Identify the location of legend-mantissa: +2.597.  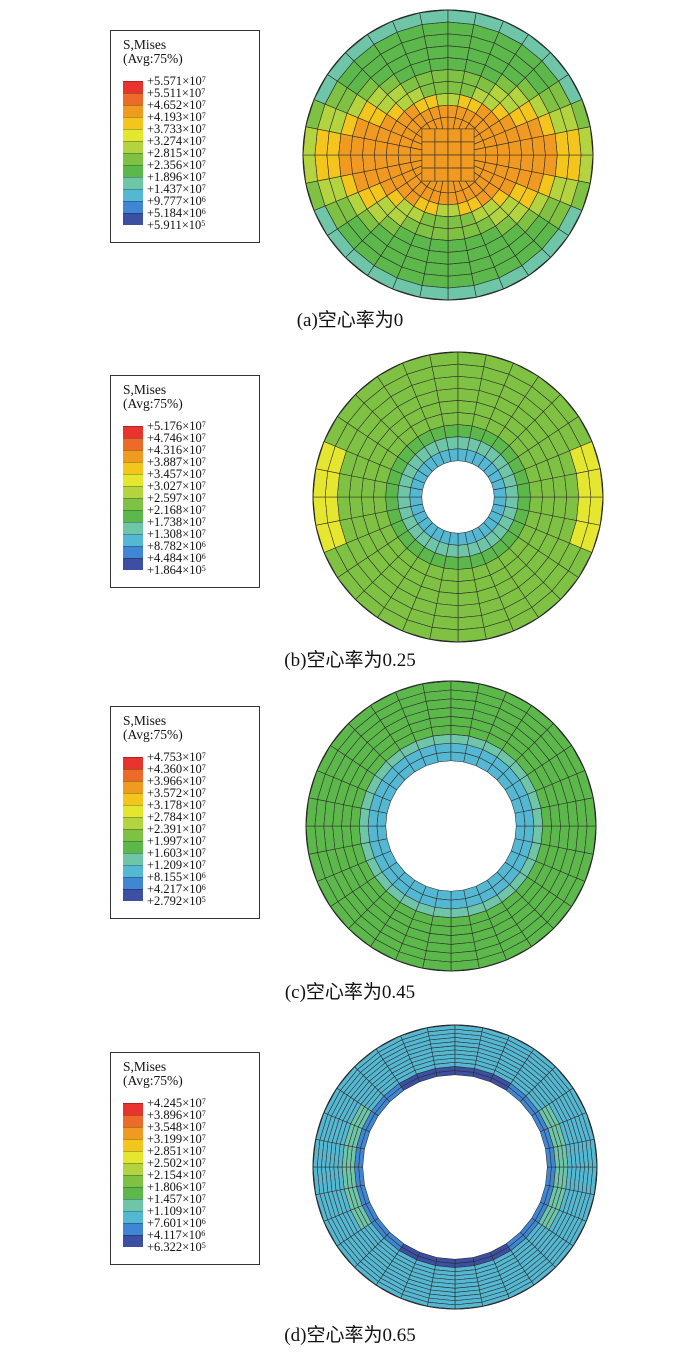
(165, 498).